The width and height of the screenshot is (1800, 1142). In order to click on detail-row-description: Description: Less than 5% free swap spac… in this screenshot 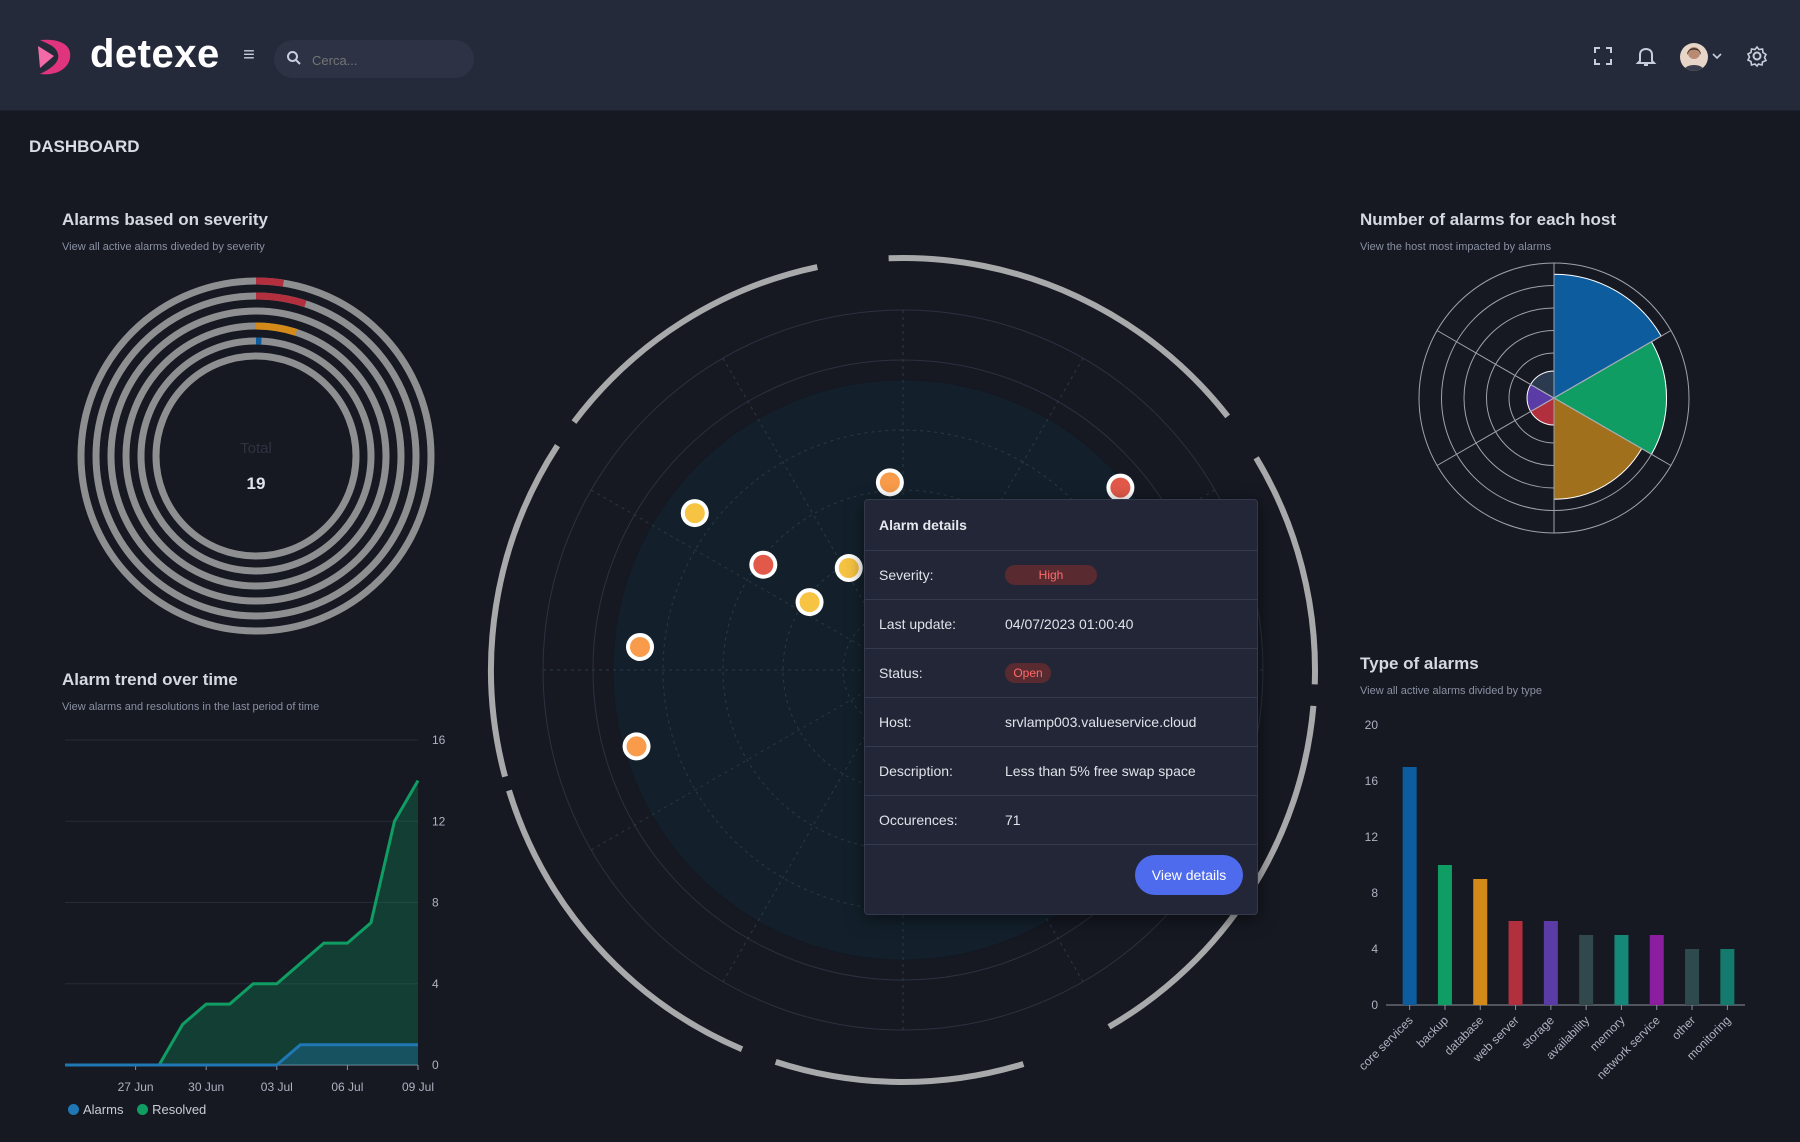, I will do `click(1061, 771)`.